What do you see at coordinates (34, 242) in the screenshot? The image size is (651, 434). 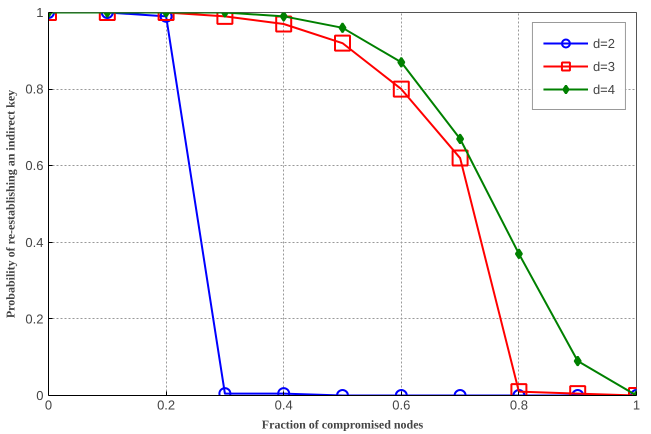 I see `y-tick-label: 0.4` at bounding box center [34, 242].